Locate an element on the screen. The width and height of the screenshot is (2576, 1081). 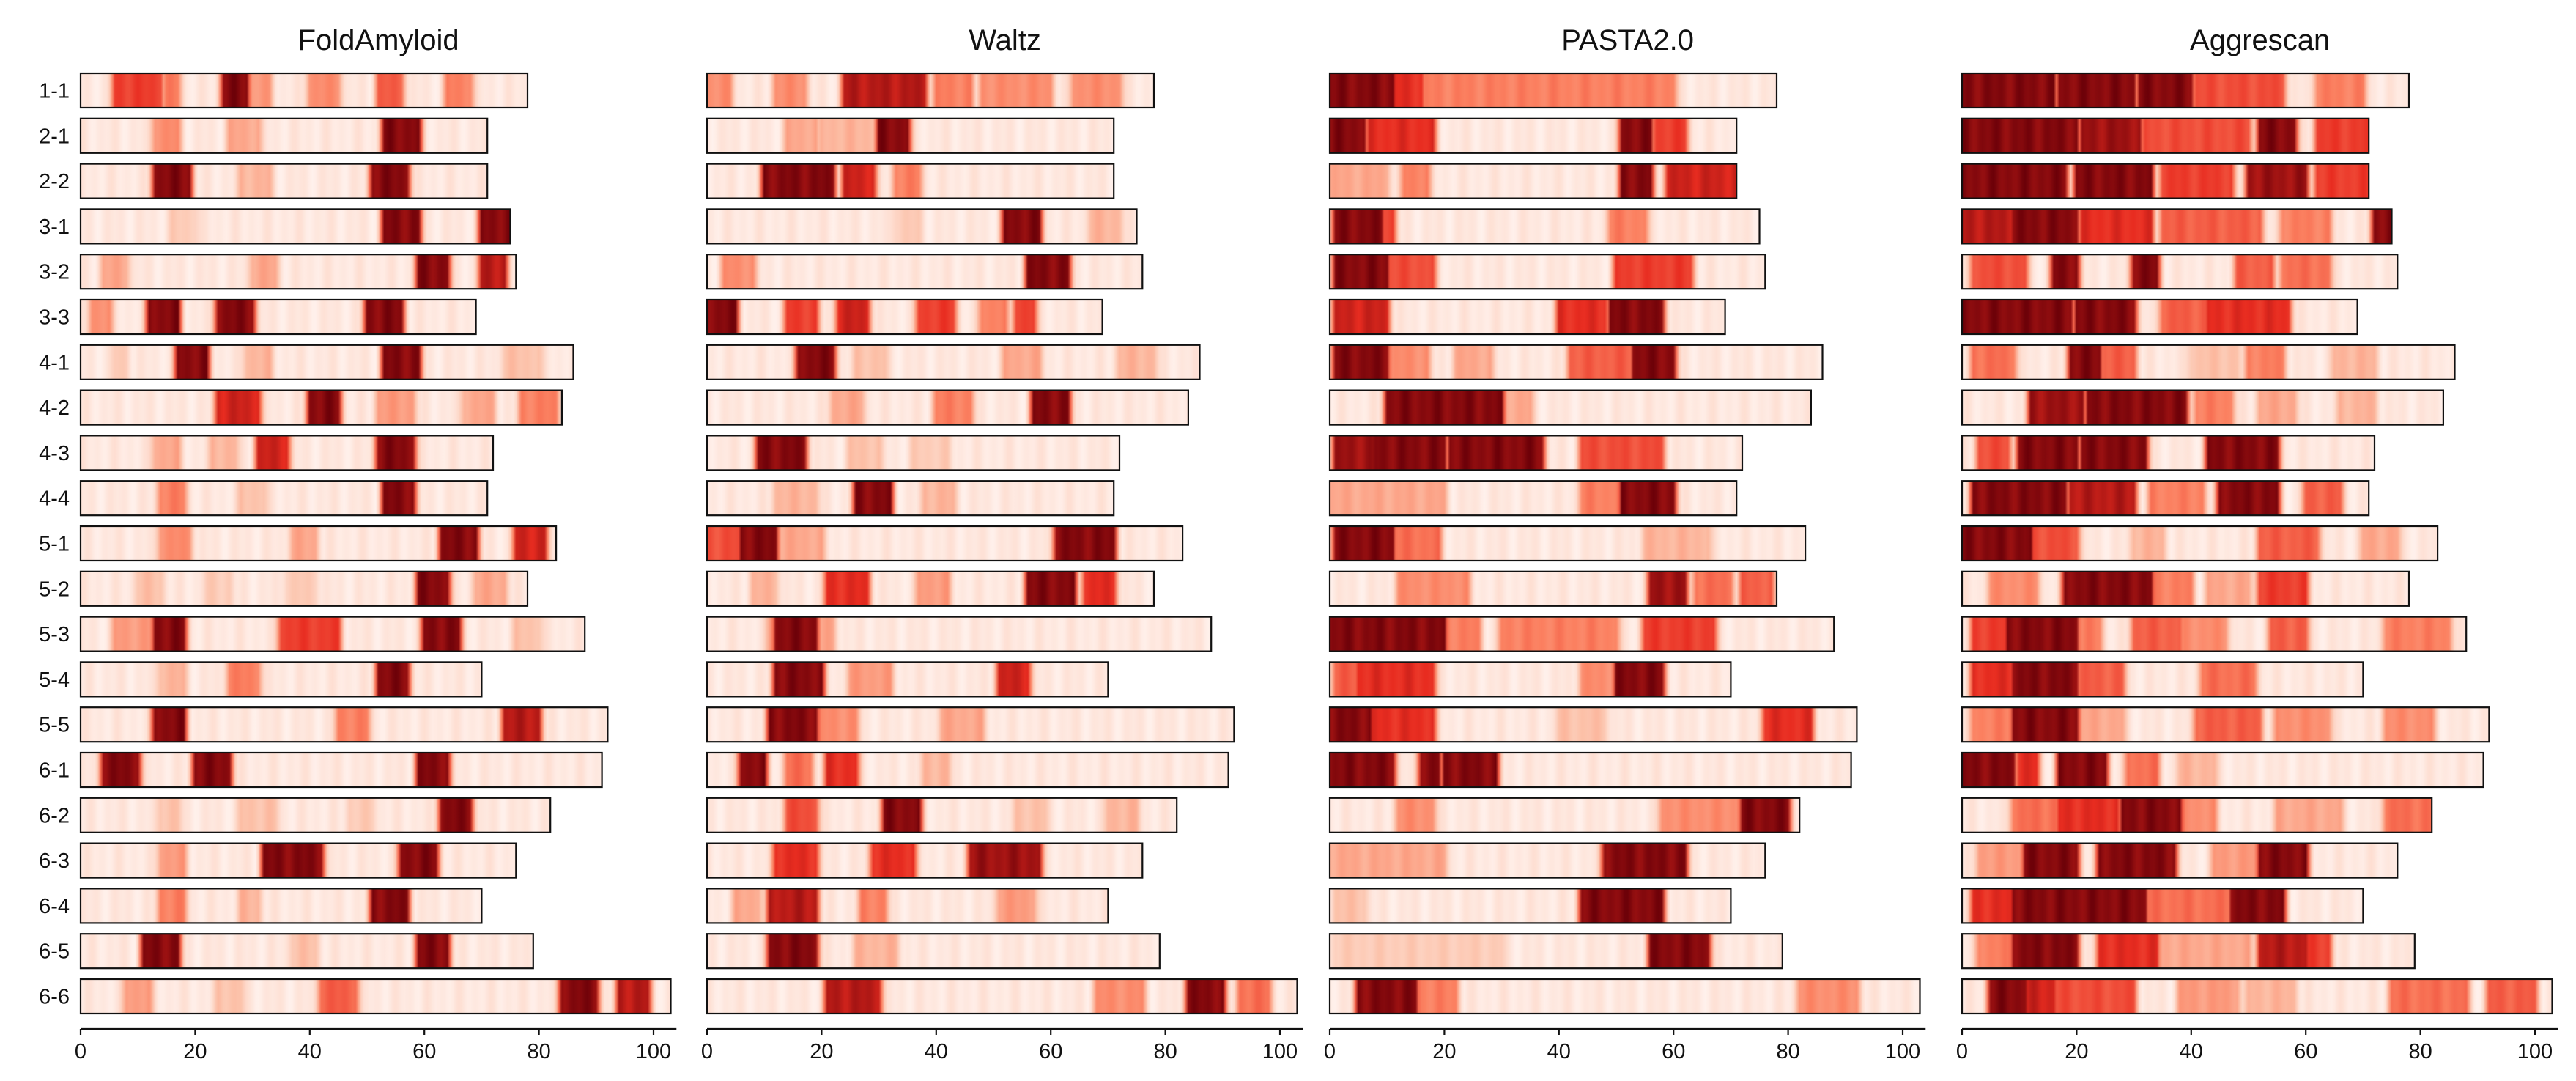
row-label: 6-2 is located at coordinates (54, 815).